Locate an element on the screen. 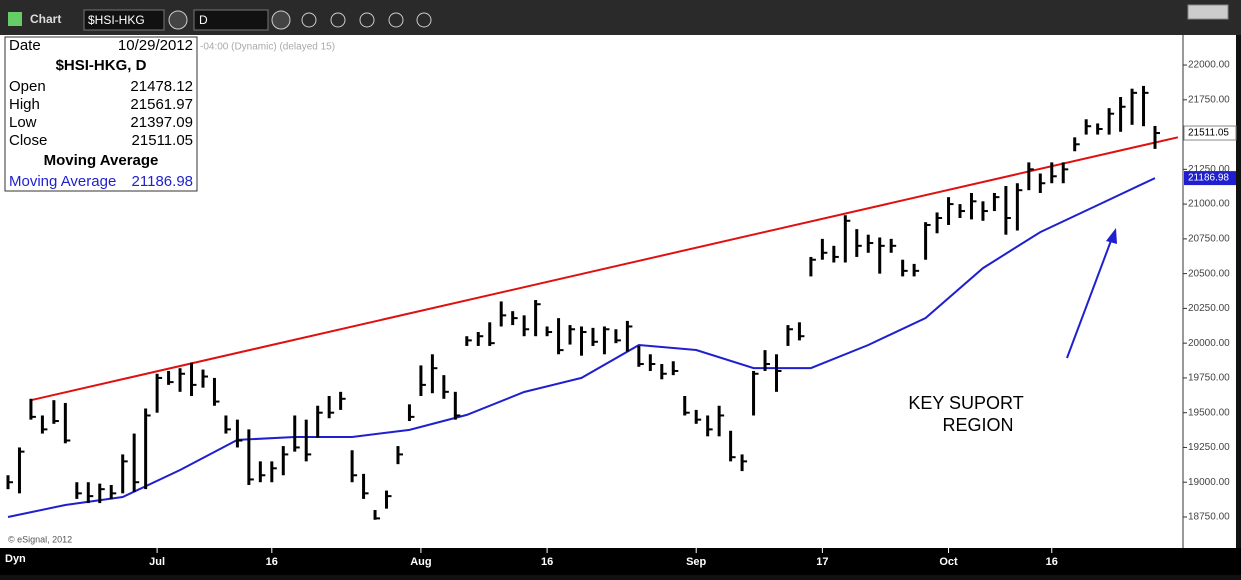  x-tick-label: Jul is located at coordinates (157, 562).